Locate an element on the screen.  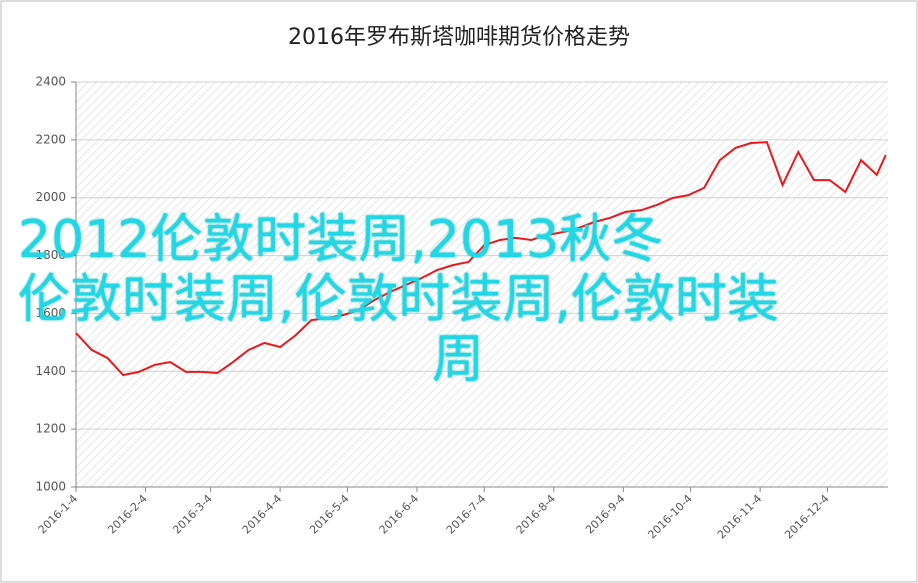
y-tick-label: 2400 is located at coordinates (50, 82).